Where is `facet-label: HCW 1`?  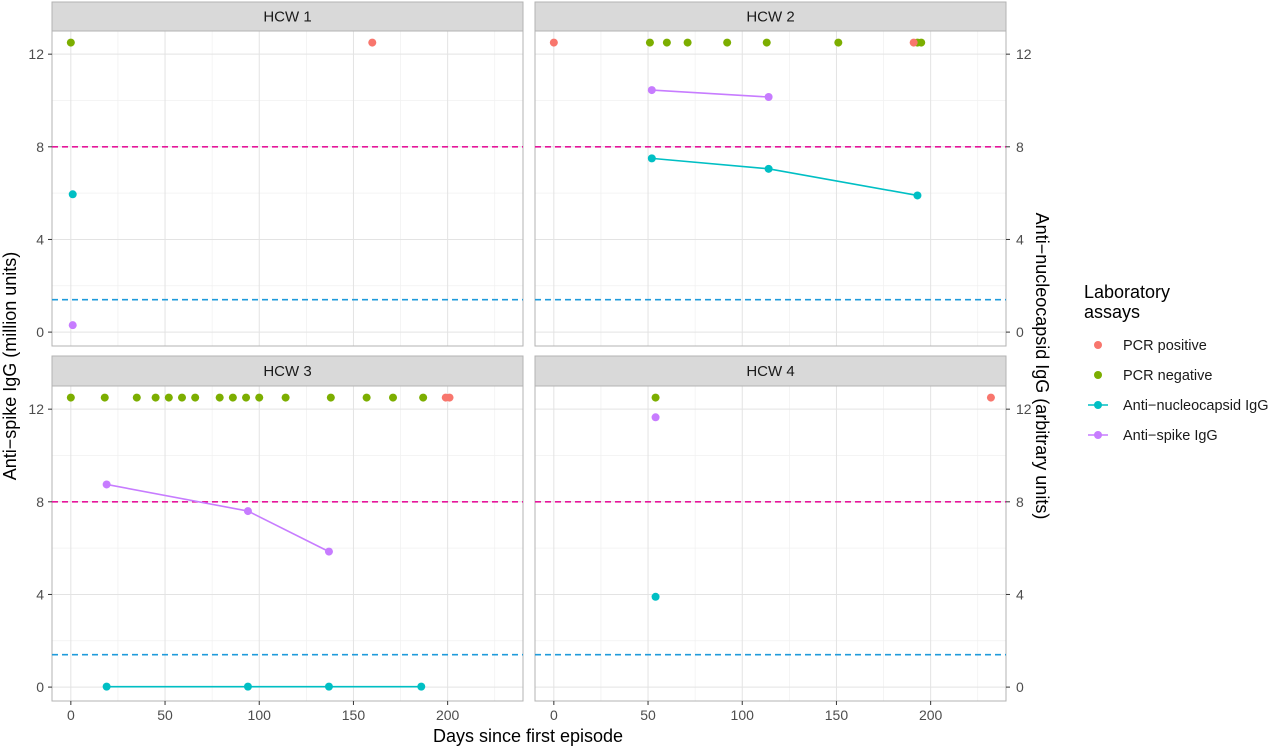
facet-label: HCW 1 is located at coordinates (287, 17).